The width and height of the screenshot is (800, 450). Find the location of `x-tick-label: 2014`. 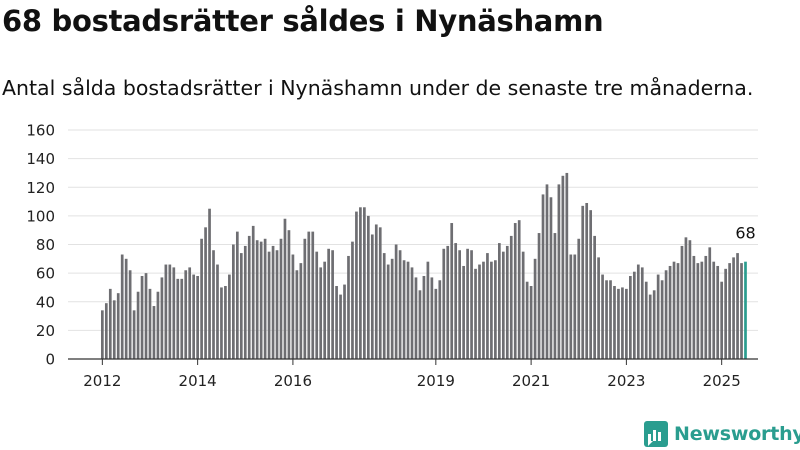

x-tick-label: 2014 is located at coordinates (198, 381).